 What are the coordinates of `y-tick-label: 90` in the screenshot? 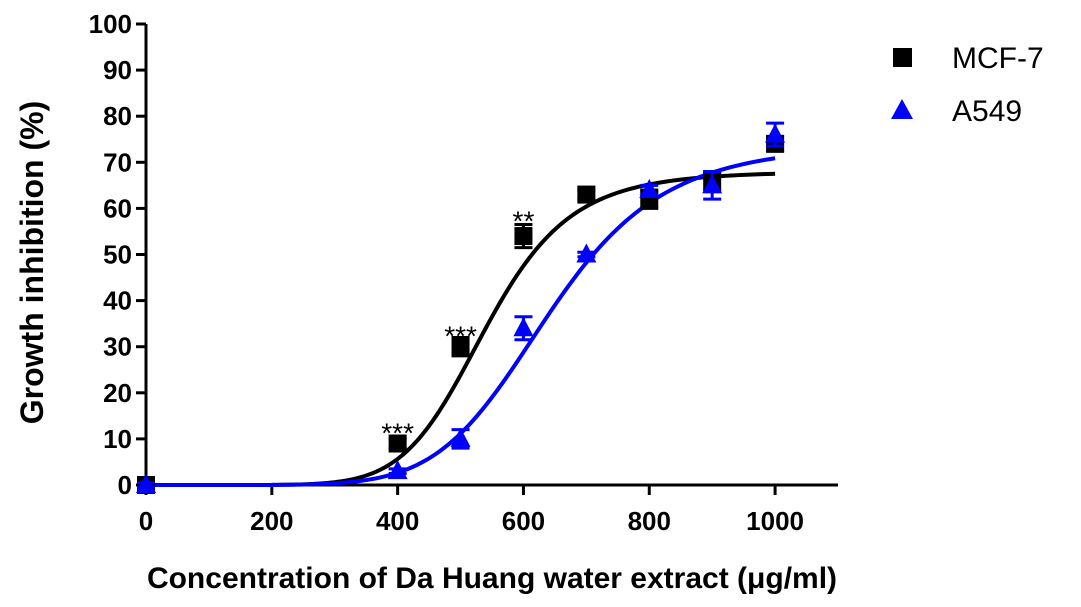 It's located at (117, 70).